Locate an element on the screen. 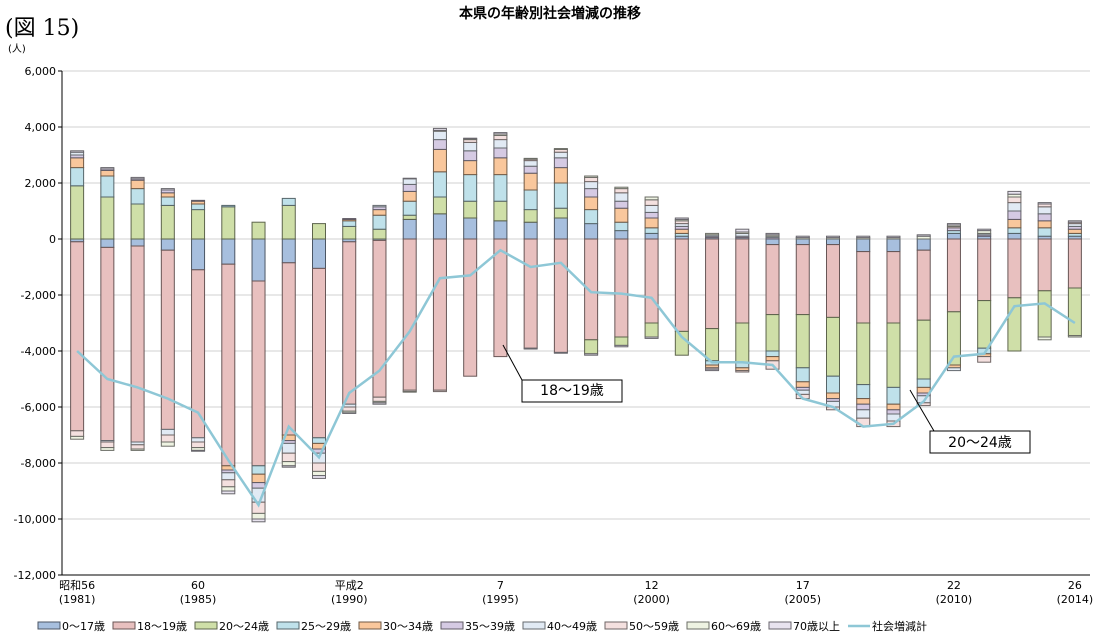 This screenshot has height=643, width=1100. annotation: 20～24歳 is located at coordinates (980, 443).